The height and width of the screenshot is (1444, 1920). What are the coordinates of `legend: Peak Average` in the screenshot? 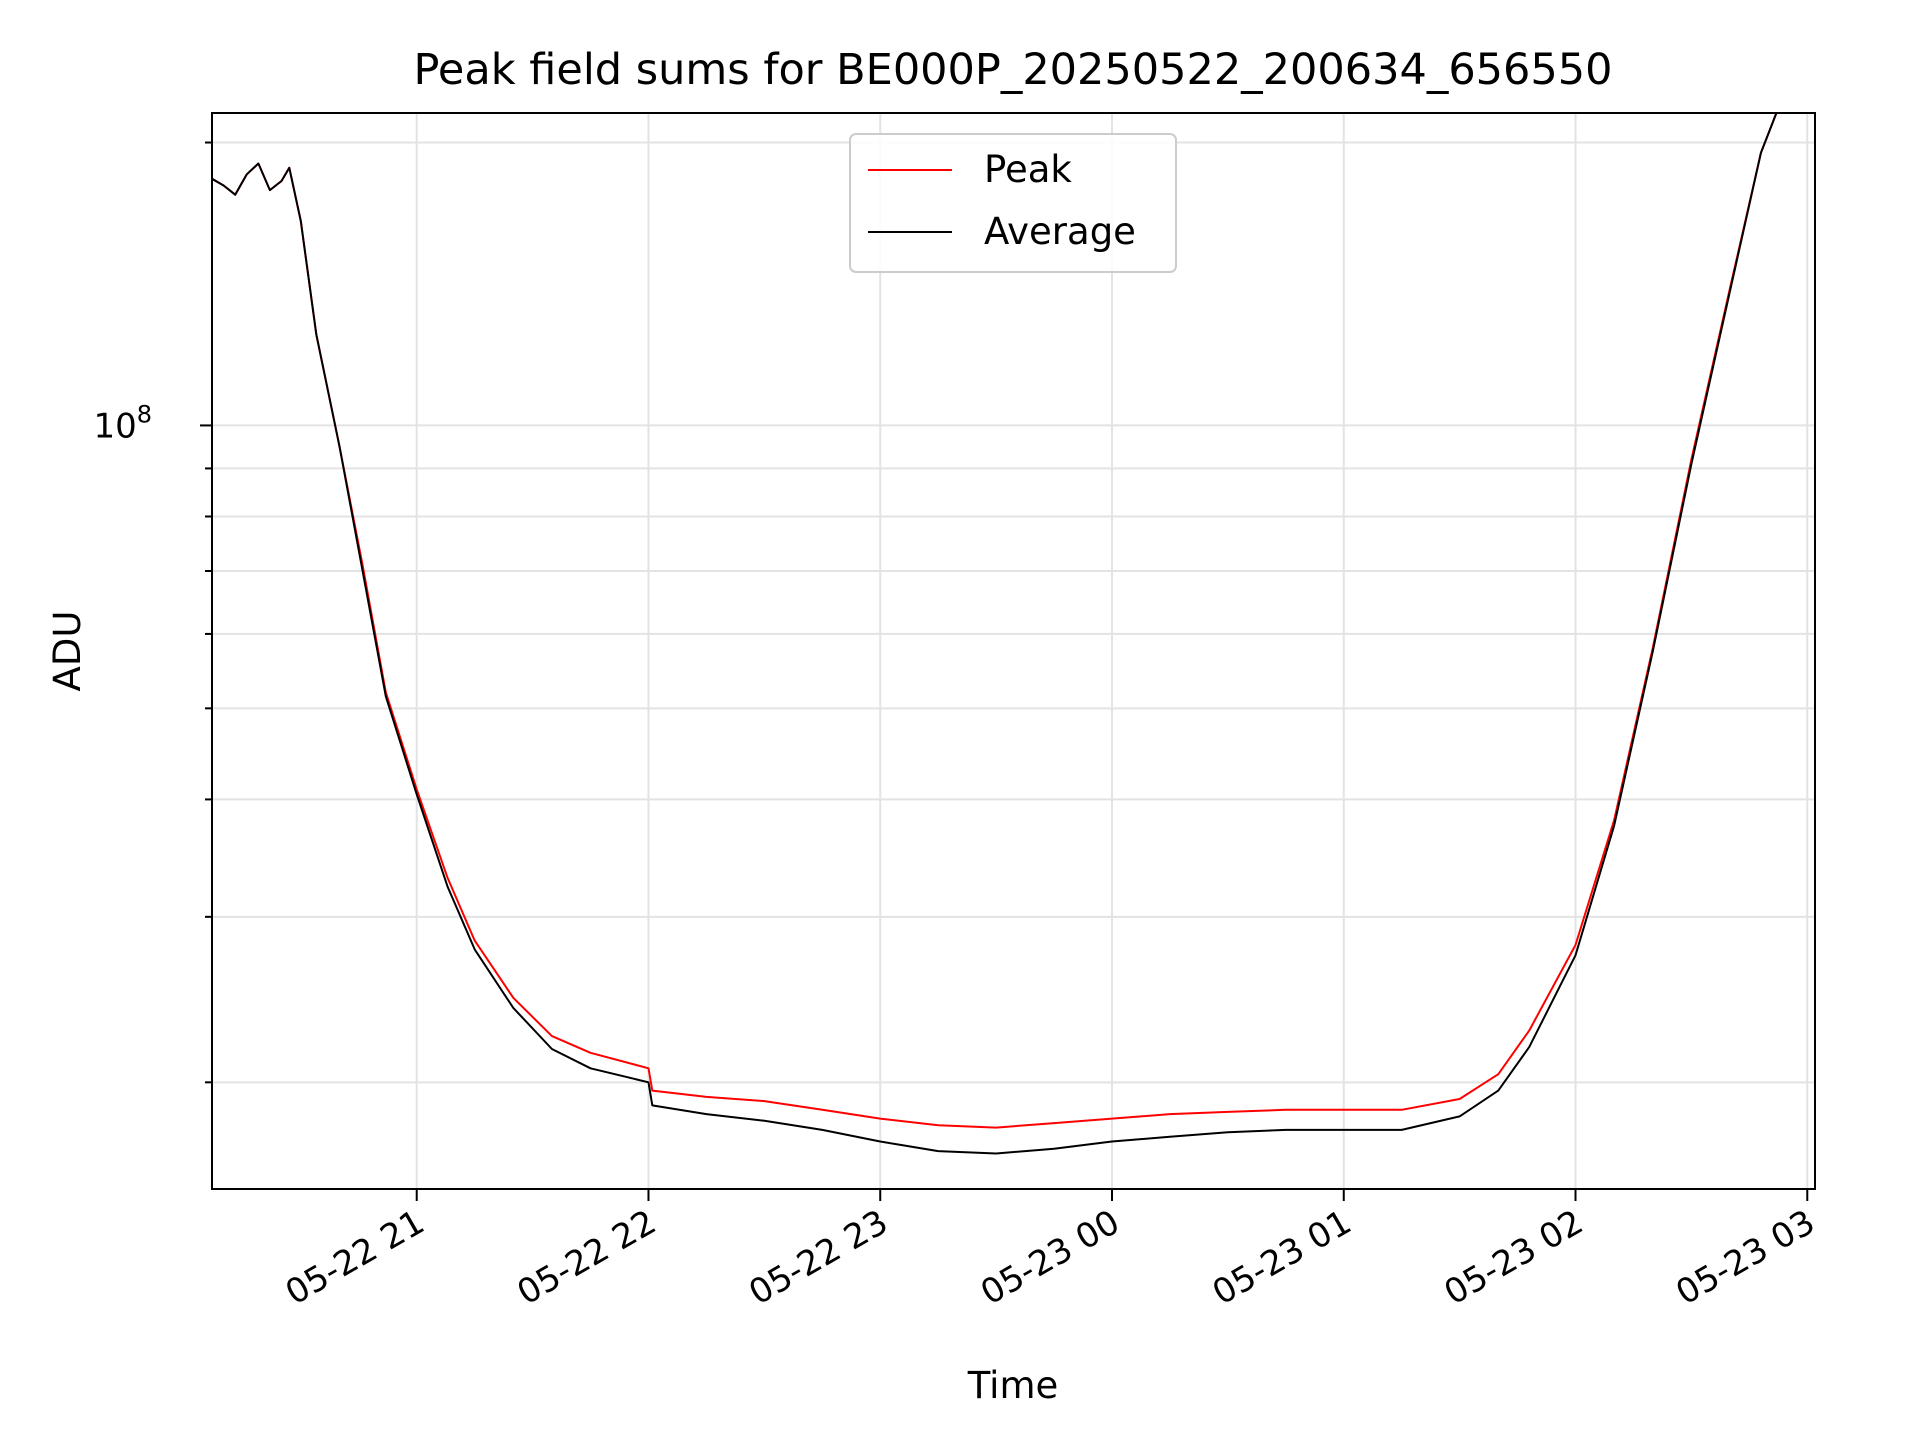 It's located at (1013, 203).